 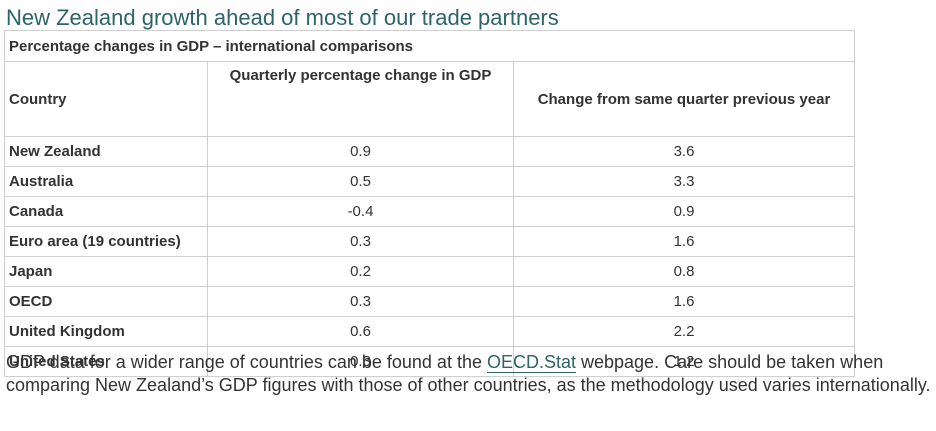 What do you see at coordinates (106, 211) in the screenshot?
I see `country-cell: Canada` at bounding box center [106, 211].